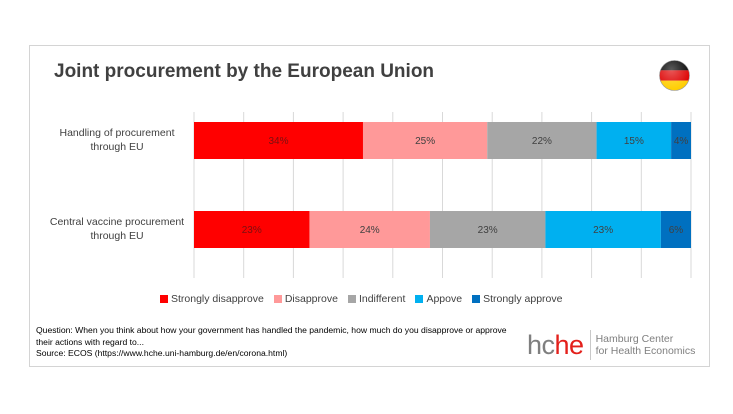 The image size is (733, 414). Describe the element at coordinates (117, 222) in the screenshot. I see `category-label-line: Central vaccine procurement` at that location.